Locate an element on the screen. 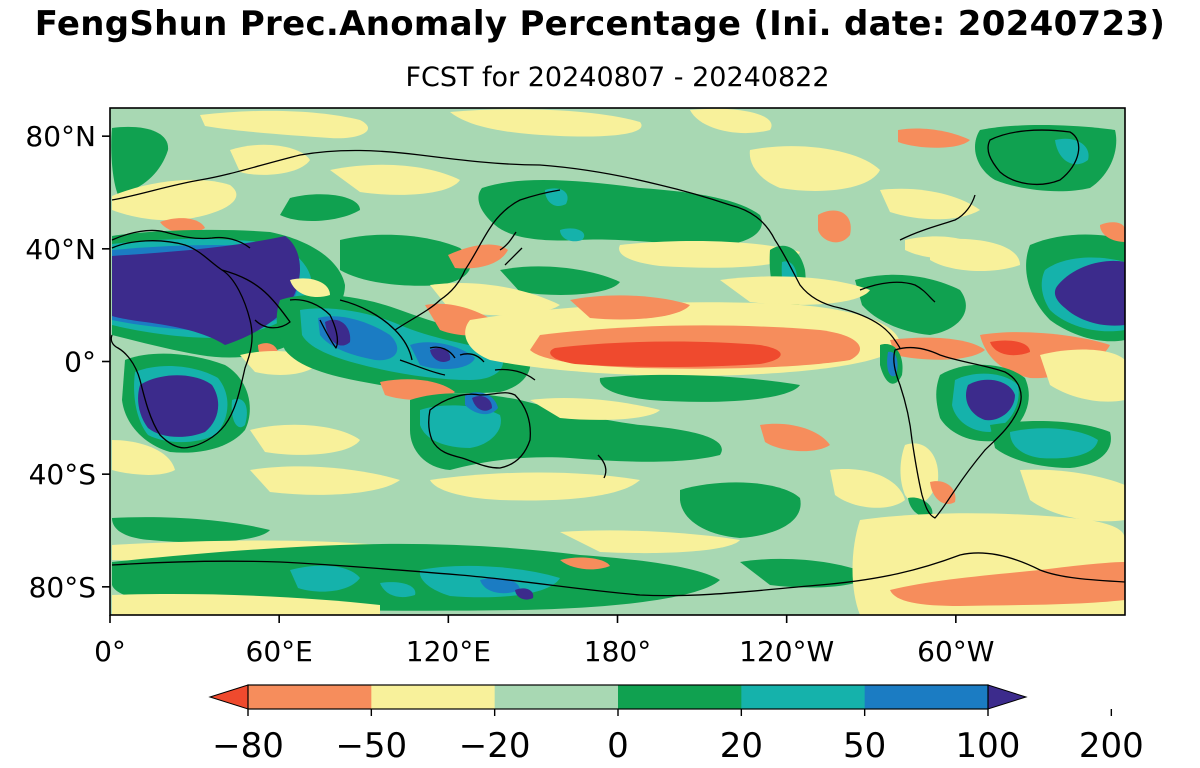 The height and width of the screenshot is (768, 1200). colorbar-tick-label: −80 is located at coordinates (248, 746).